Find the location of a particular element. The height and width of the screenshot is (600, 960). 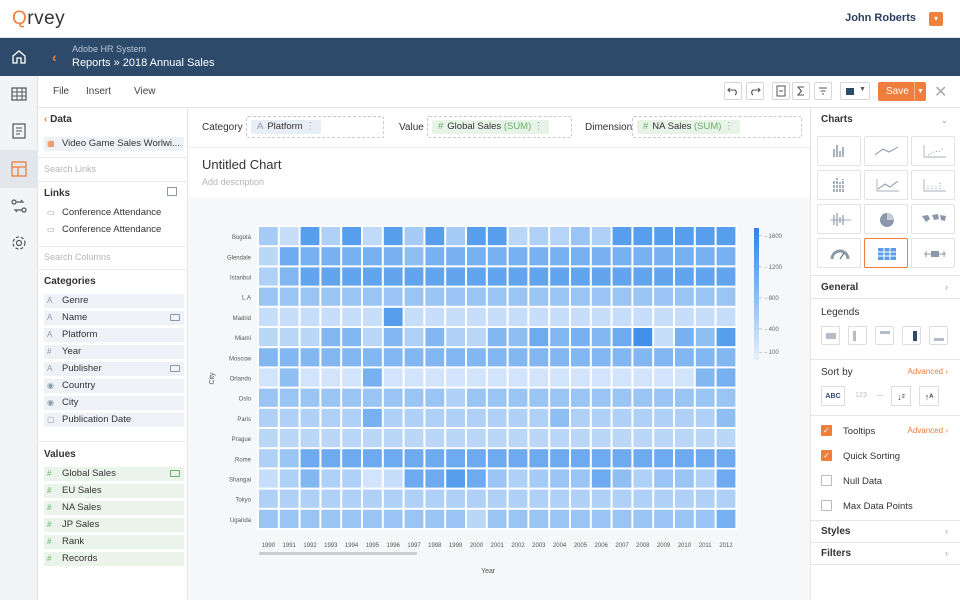

chart-type-stacked-bar is located at coordinates (839, 185).